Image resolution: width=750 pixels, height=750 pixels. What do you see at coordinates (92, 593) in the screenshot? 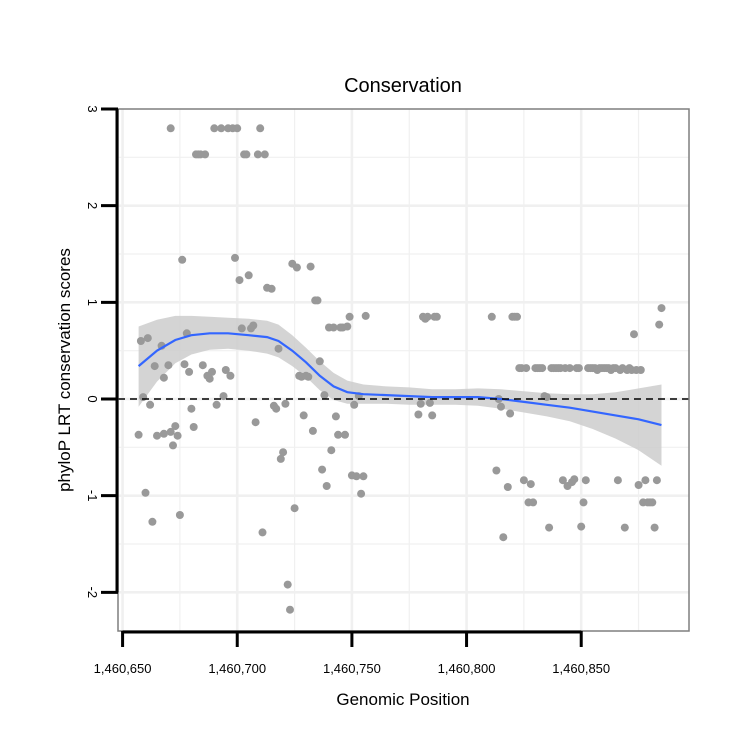
I see `y-tick-label: -2` at bounding box center [92, 593].